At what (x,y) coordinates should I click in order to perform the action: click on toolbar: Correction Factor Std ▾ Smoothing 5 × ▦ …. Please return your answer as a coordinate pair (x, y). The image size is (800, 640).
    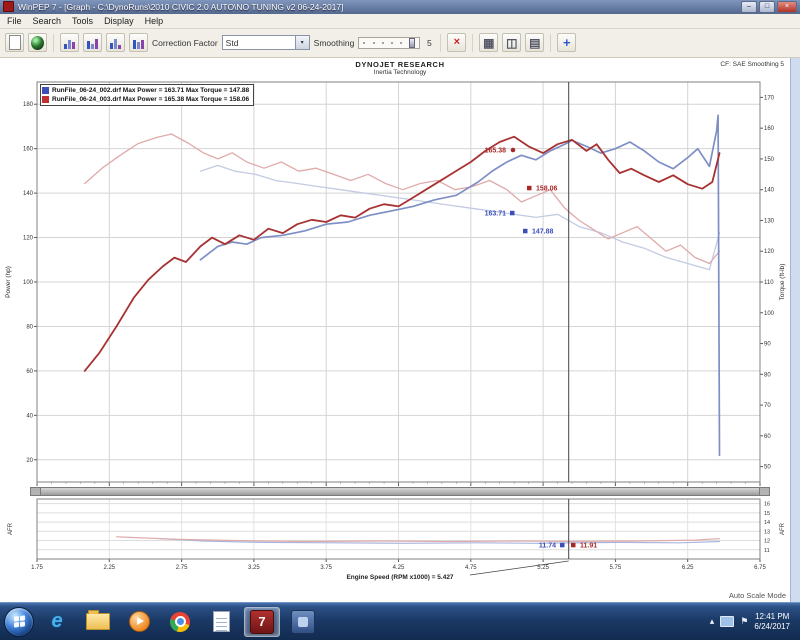
    Looking at the image, I should click on (400, 43).